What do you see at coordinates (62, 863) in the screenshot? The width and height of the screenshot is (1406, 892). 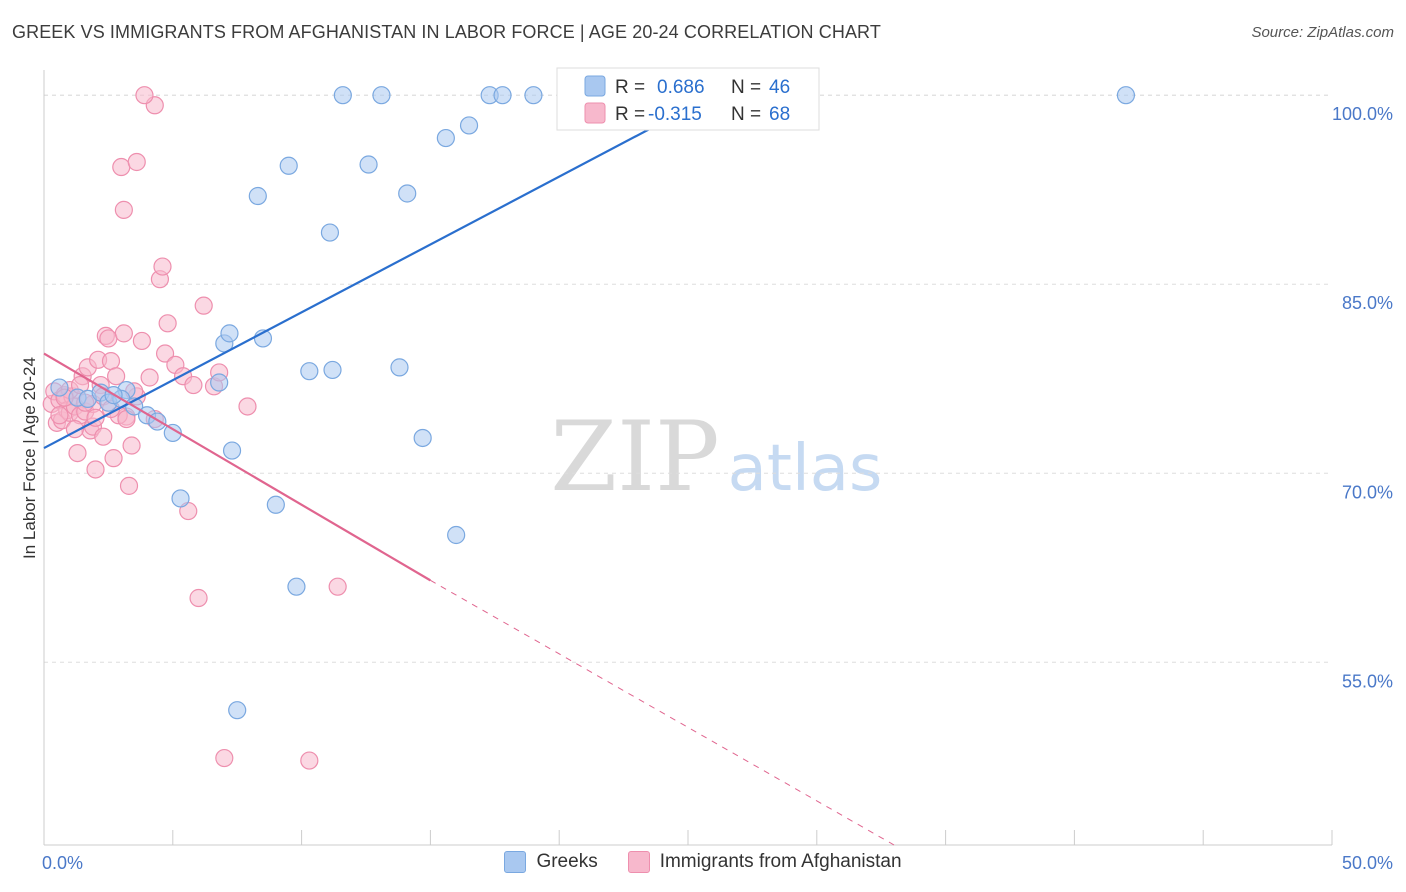 I see `x-tick-label: 0.0%` at bounding box center [62, 863].